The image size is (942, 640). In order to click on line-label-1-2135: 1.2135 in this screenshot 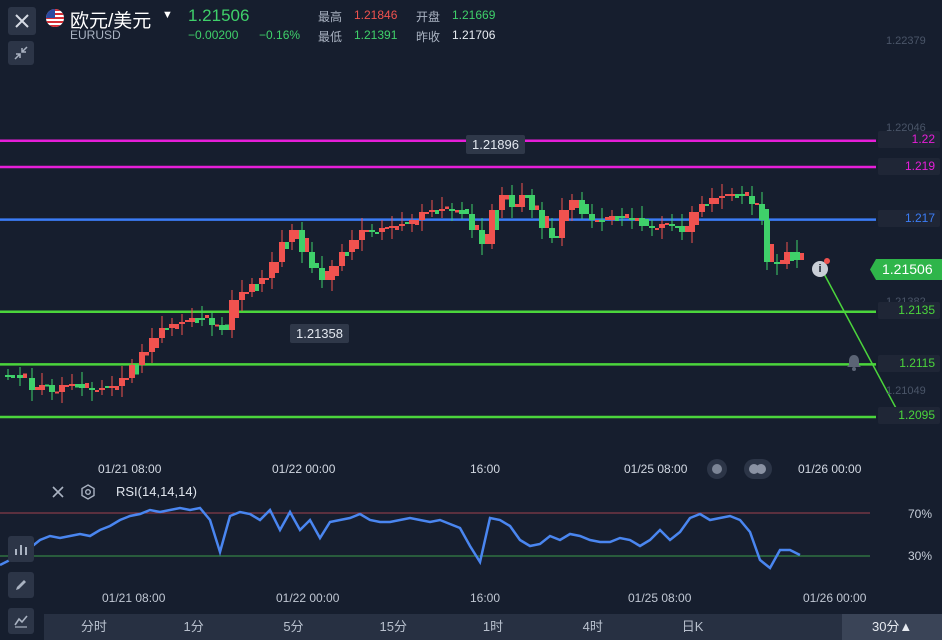, I will do `click(909, 310)`.